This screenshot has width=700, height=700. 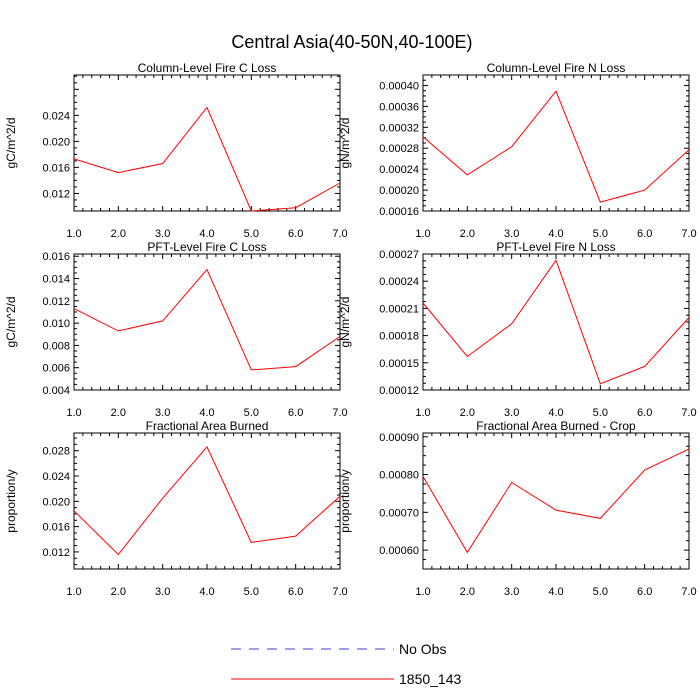 What do you see at coordinates (399, 309) in the screenshot?
I see `y-tick-label: 0.00021` at bounding box center [399, 309].